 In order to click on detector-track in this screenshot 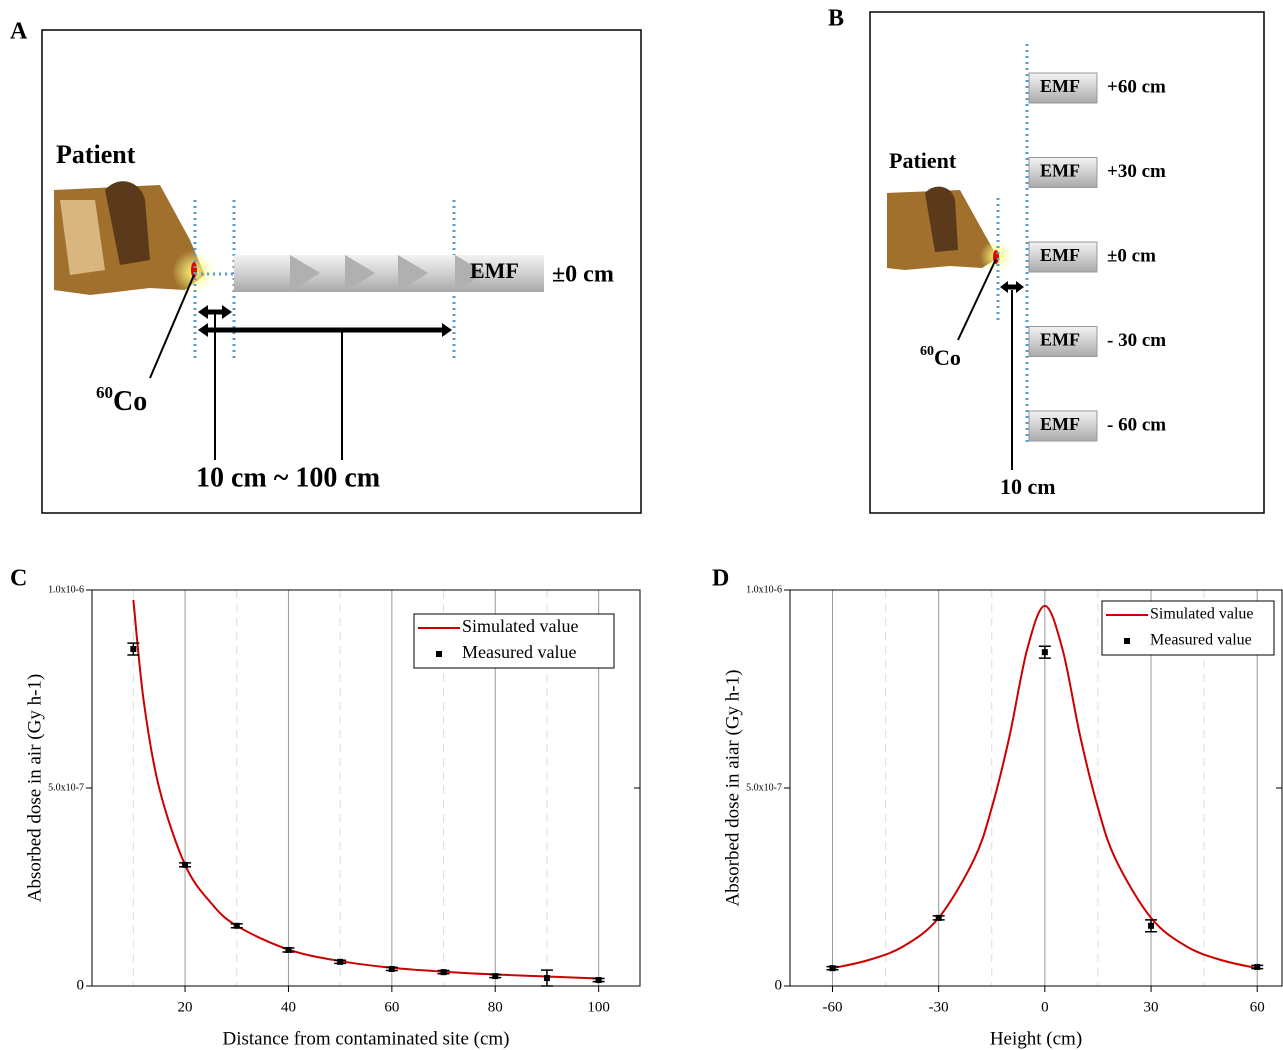, I will do `click(389, 273)`.